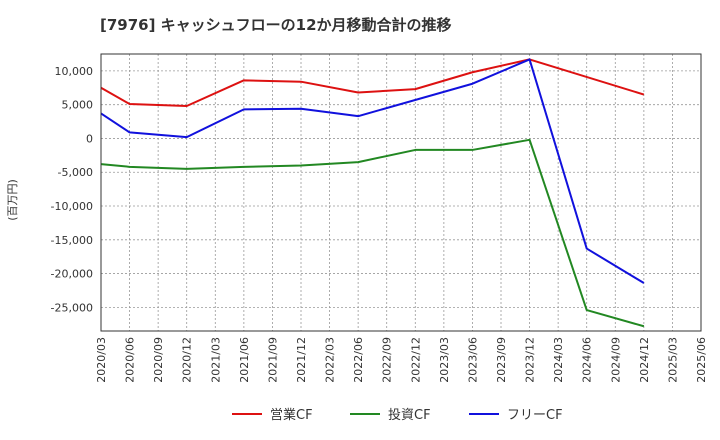  I want to click on legend-label: 投資CF, so click(409, 415).